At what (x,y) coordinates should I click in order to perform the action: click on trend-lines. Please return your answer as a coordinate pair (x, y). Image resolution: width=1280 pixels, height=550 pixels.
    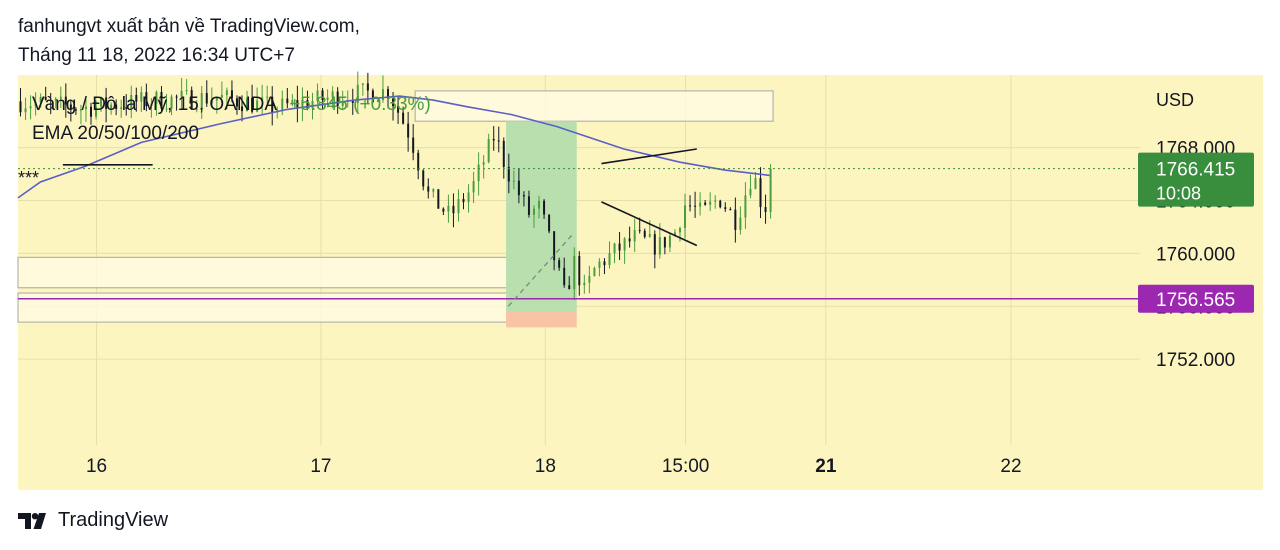
    Looking at the image, I should click on (380, 227).